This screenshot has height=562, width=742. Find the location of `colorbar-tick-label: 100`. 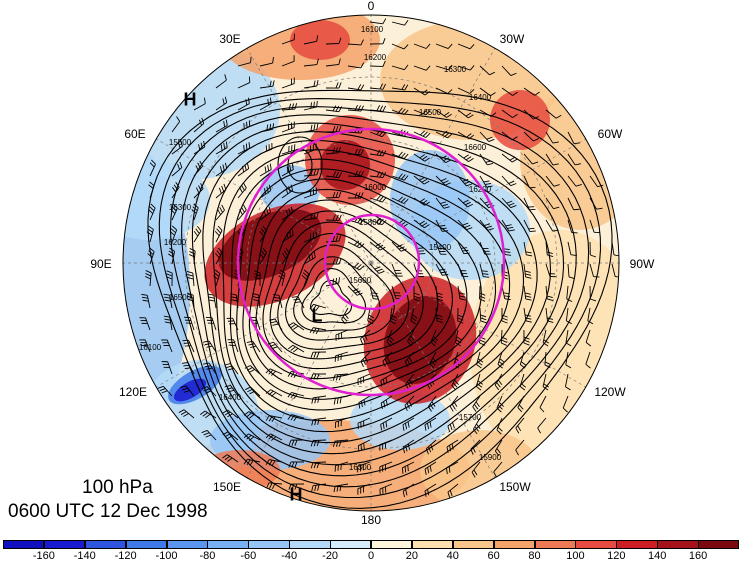

colorbar-tick-label: 100 is located at coordinates (575, 556).